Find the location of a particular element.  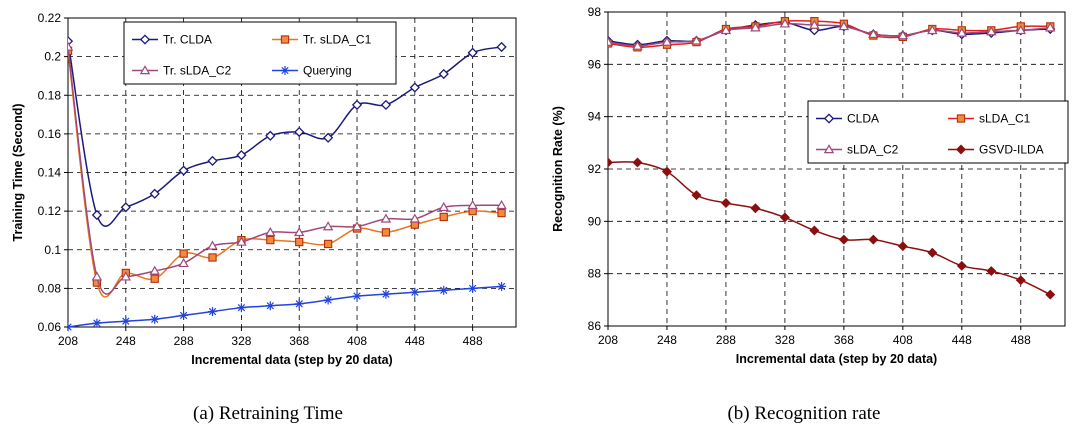

legend-label: Tr. sLDA_C1 is located at coordinates (337, 40).